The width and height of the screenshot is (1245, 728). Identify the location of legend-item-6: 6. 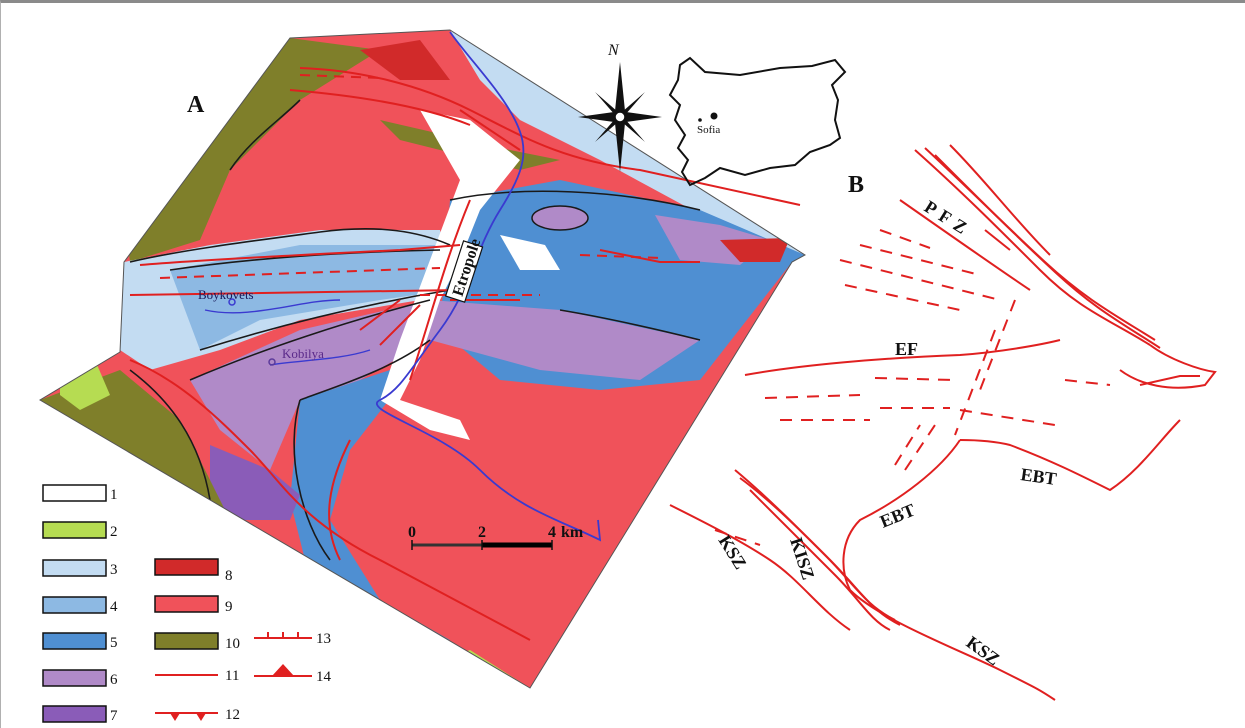
(80, 678).